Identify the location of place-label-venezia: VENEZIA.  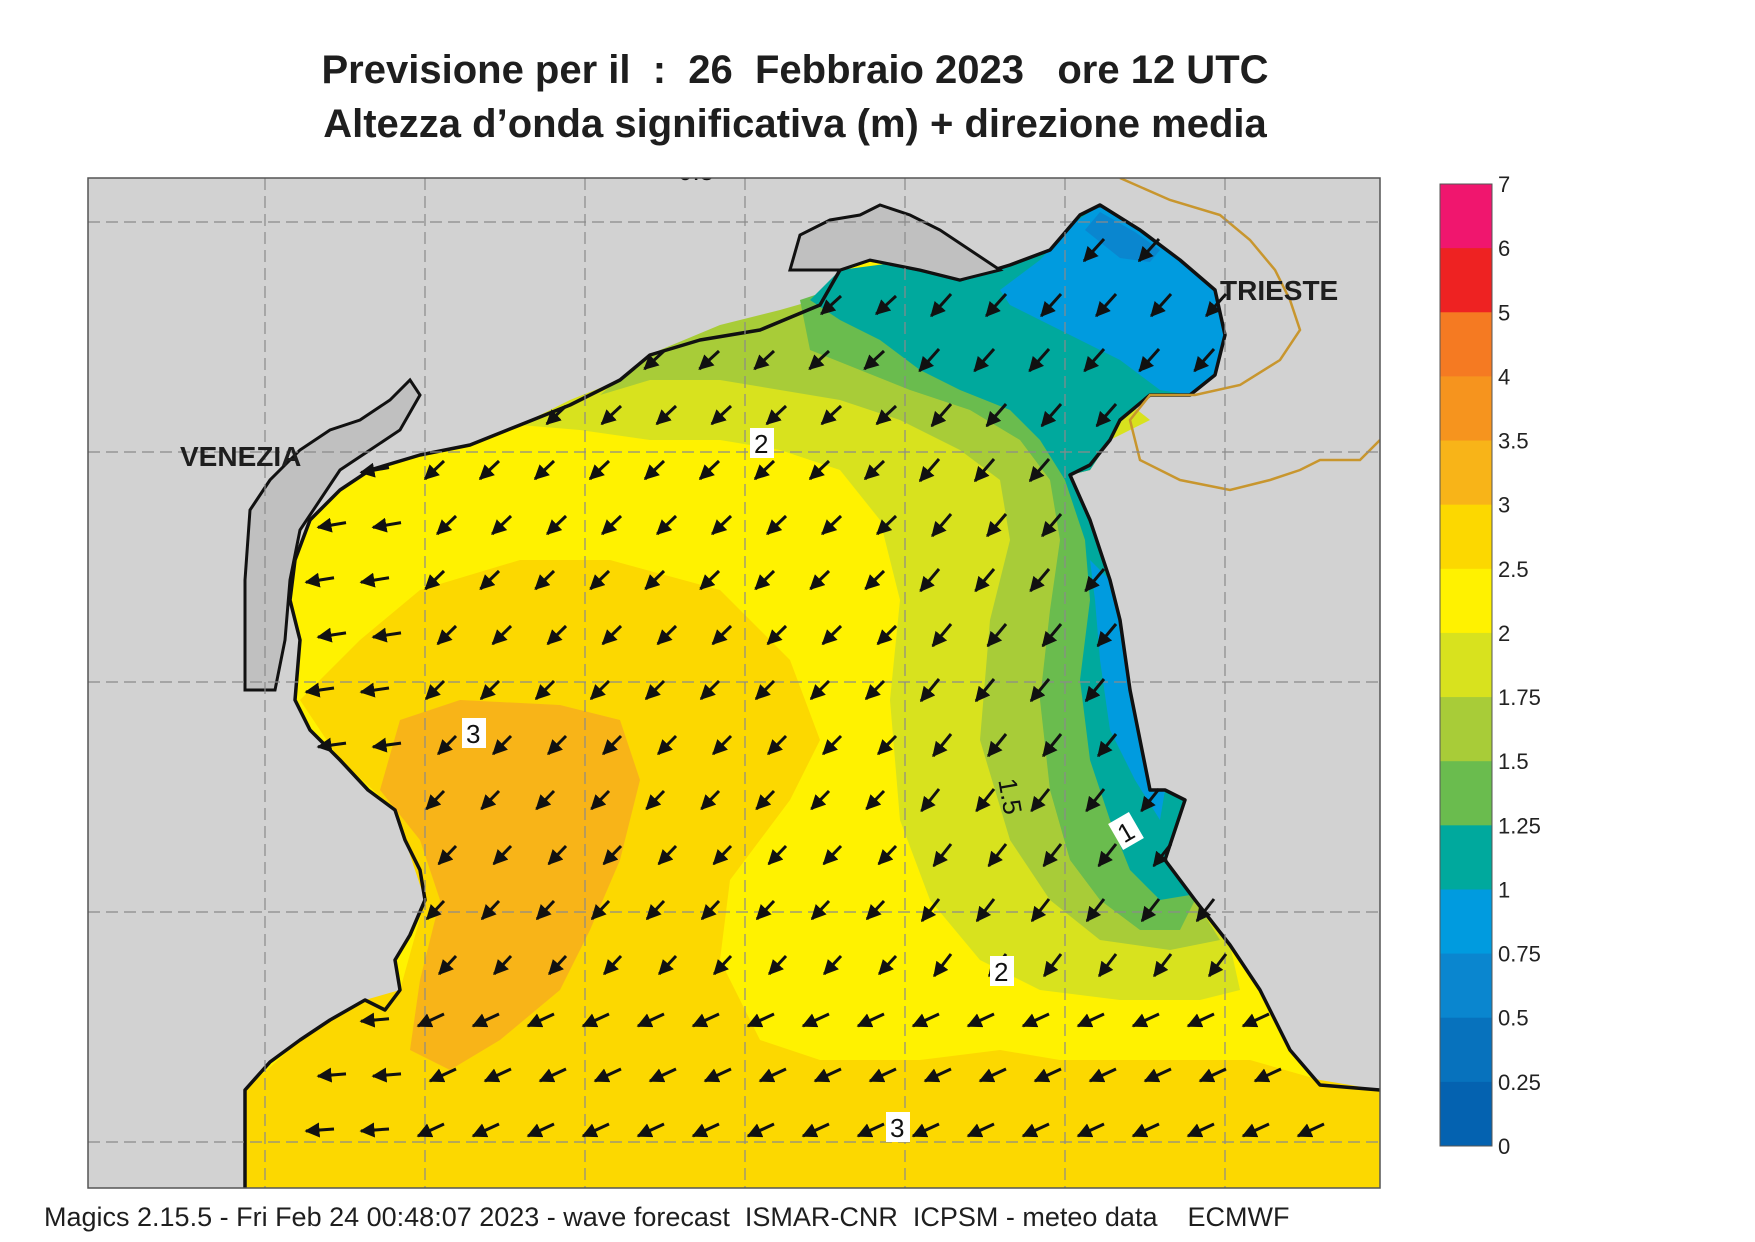
(240, 456).